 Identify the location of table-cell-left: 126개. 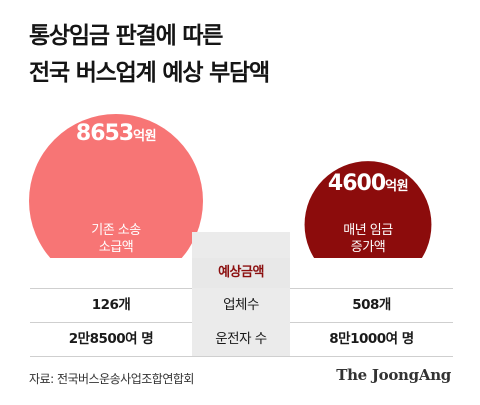
(111, 305).